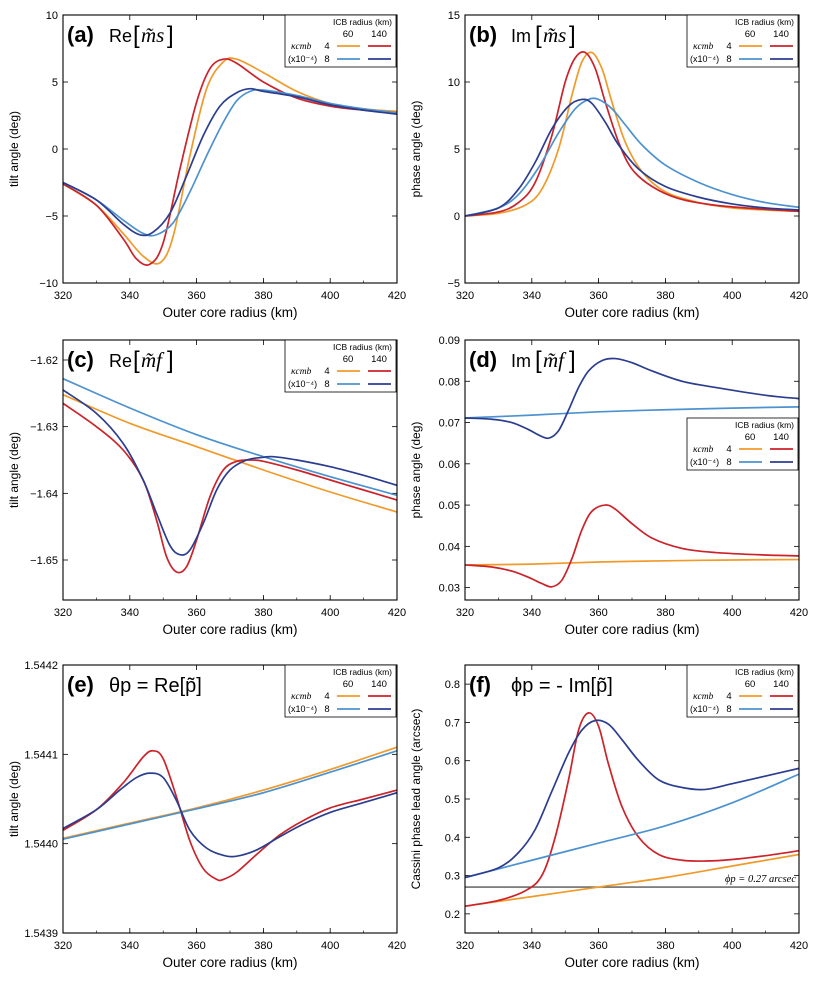  Describe the element at coordinates (449, 341) in the screenshot. I see `y-tick-label: 0.09` at that location.